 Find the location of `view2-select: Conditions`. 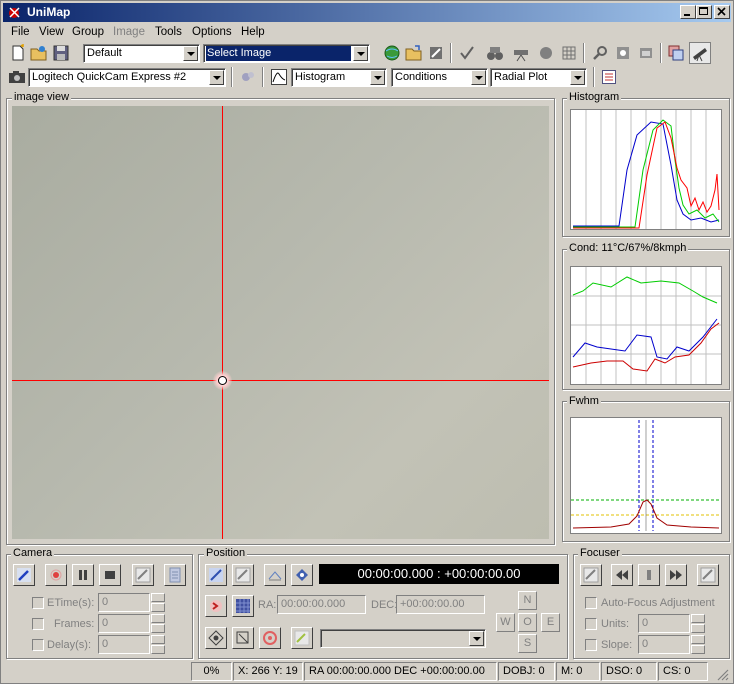

view2-select: Conditions is located at coordinates (439, 77).